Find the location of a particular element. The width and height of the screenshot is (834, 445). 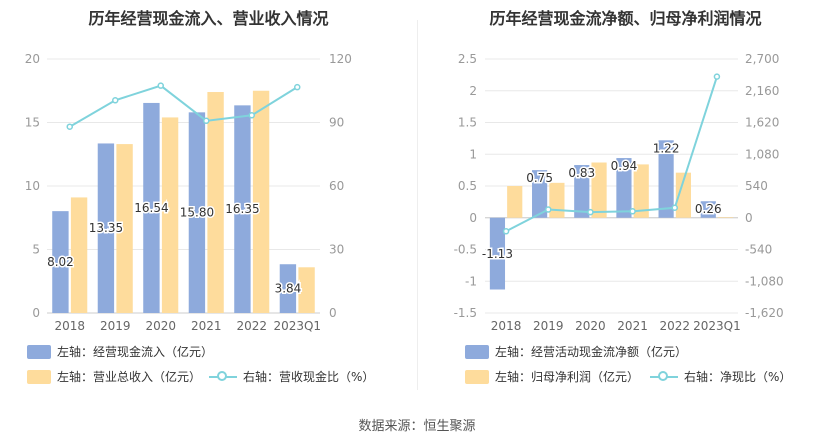

legend-item-net-cash-flow: 左轴：经营活动现金流净额（亿元） is located at coordinates (576, 351).